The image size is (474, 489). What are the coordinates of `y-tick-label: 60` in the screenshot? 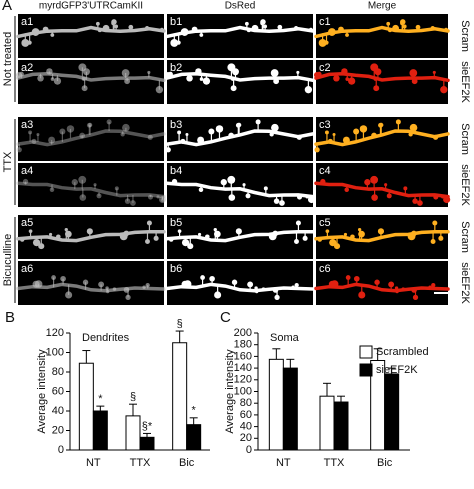 It's located at (58, 391).